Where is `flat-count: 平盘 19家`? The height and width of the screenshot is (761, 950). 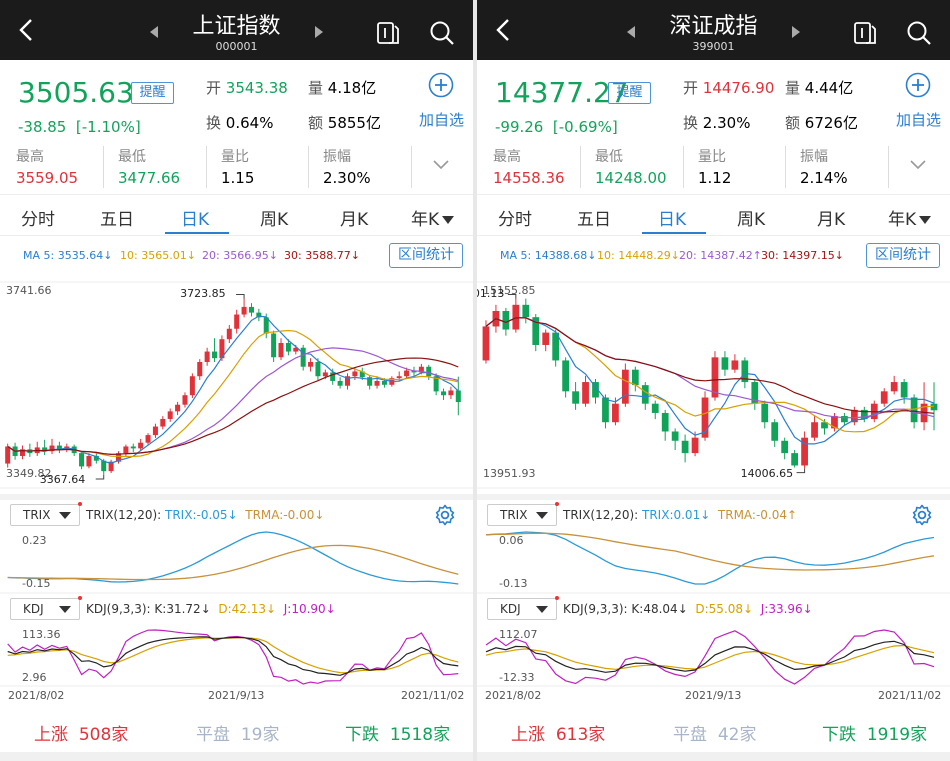
flat-count: 平盘 19家 is located at coordinates (237, 732).